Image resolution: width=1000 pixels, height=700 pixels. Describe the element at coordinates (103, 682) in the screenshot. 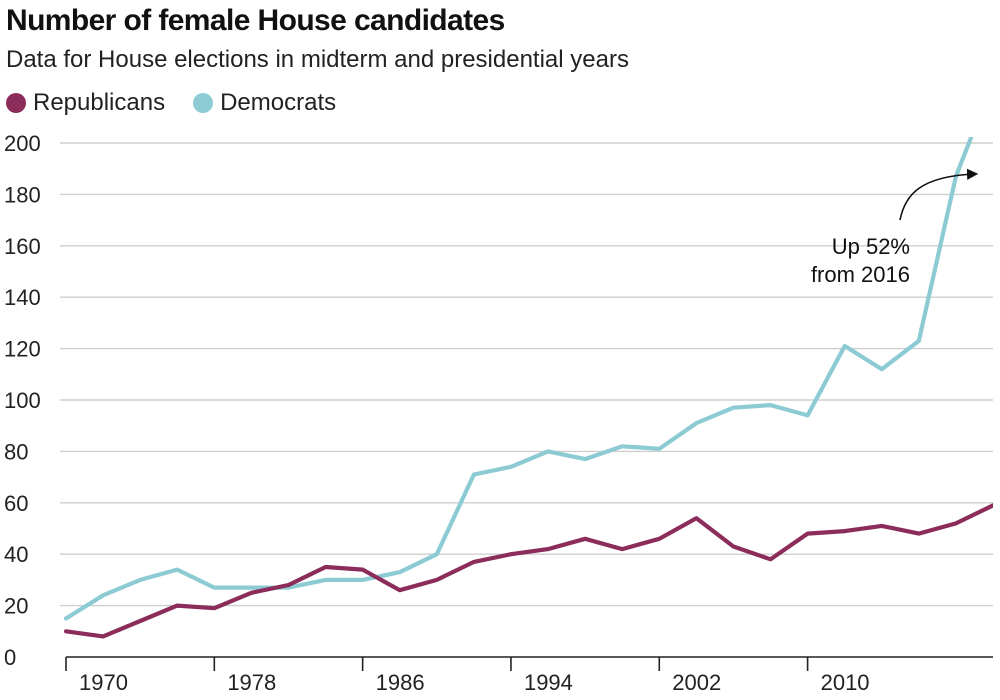

I see `x-tick-label: 1970` at that location.